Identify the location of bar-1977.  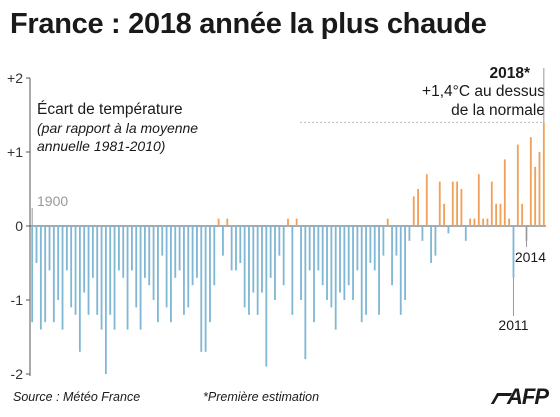
(366, 270).